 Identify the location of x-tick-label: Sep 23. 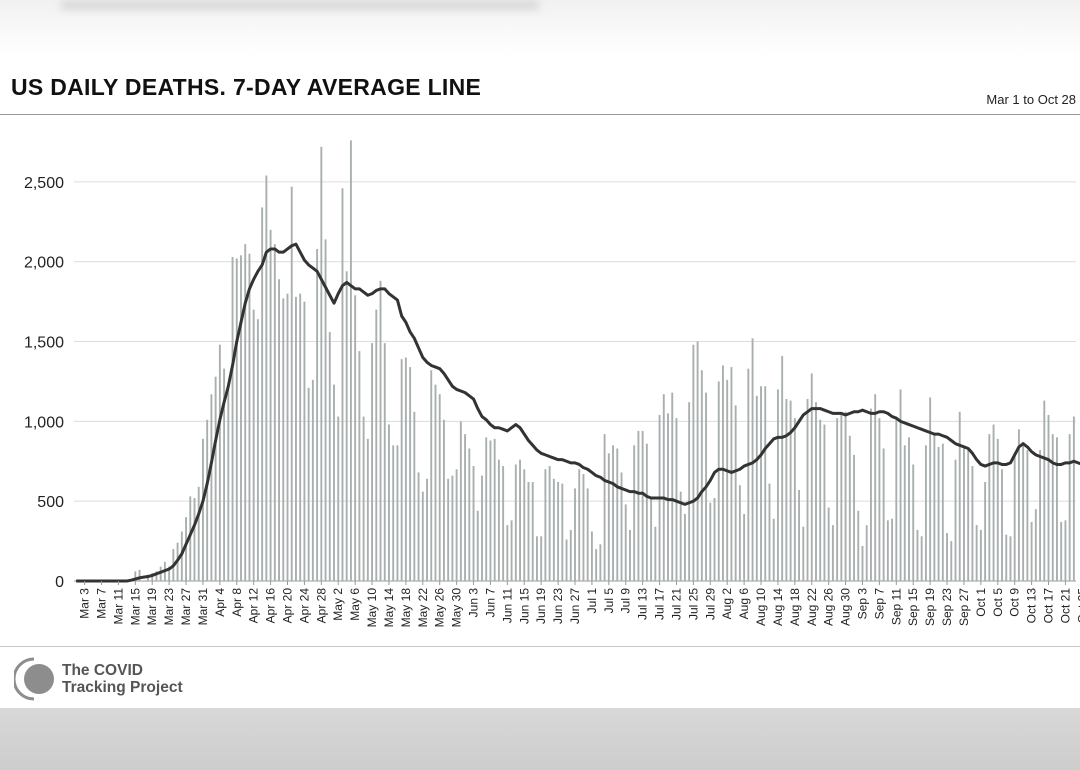
(947, 607).